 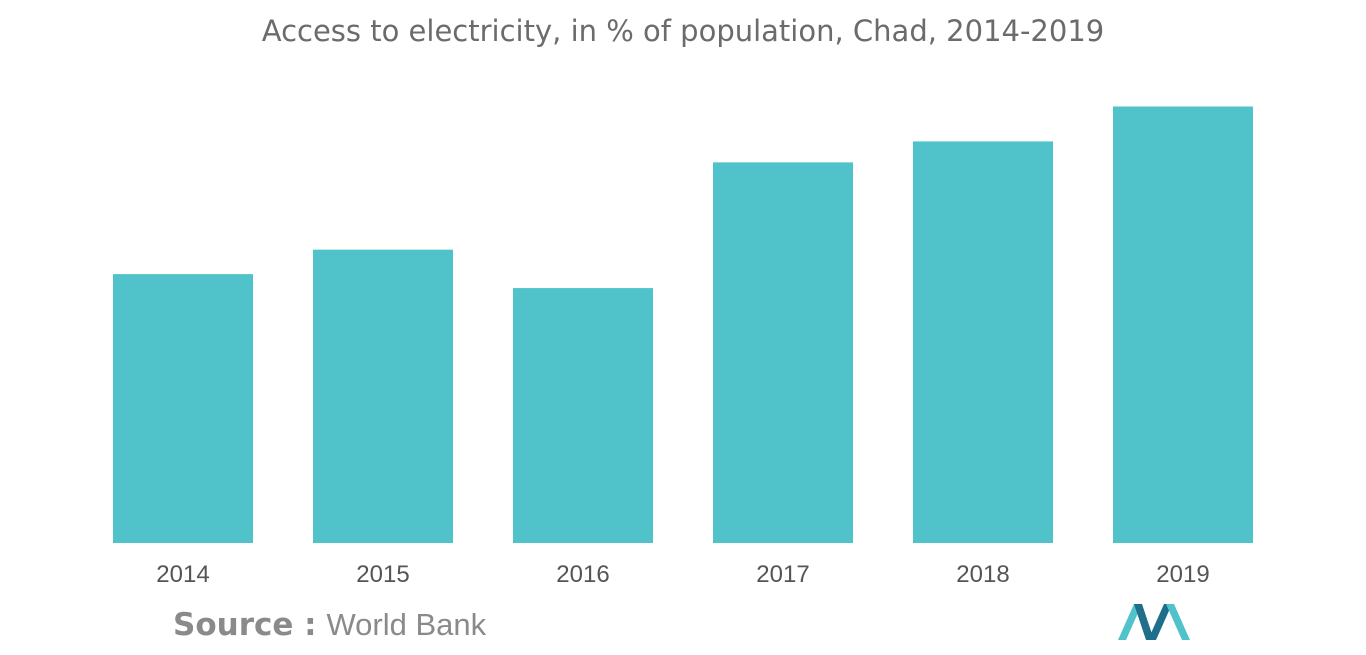 What do you see at coordinates (1182, 574) in the screenshot?
I see `x-tick-label-2019: 2019` at bounding box center [1182, 574].